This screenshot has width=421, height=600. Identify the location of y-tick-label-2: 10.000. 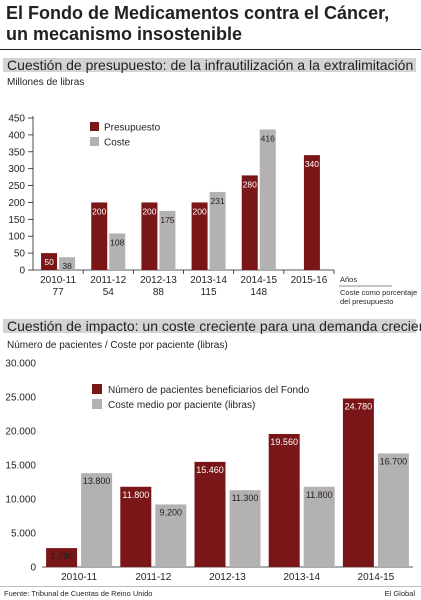
(20, 500).